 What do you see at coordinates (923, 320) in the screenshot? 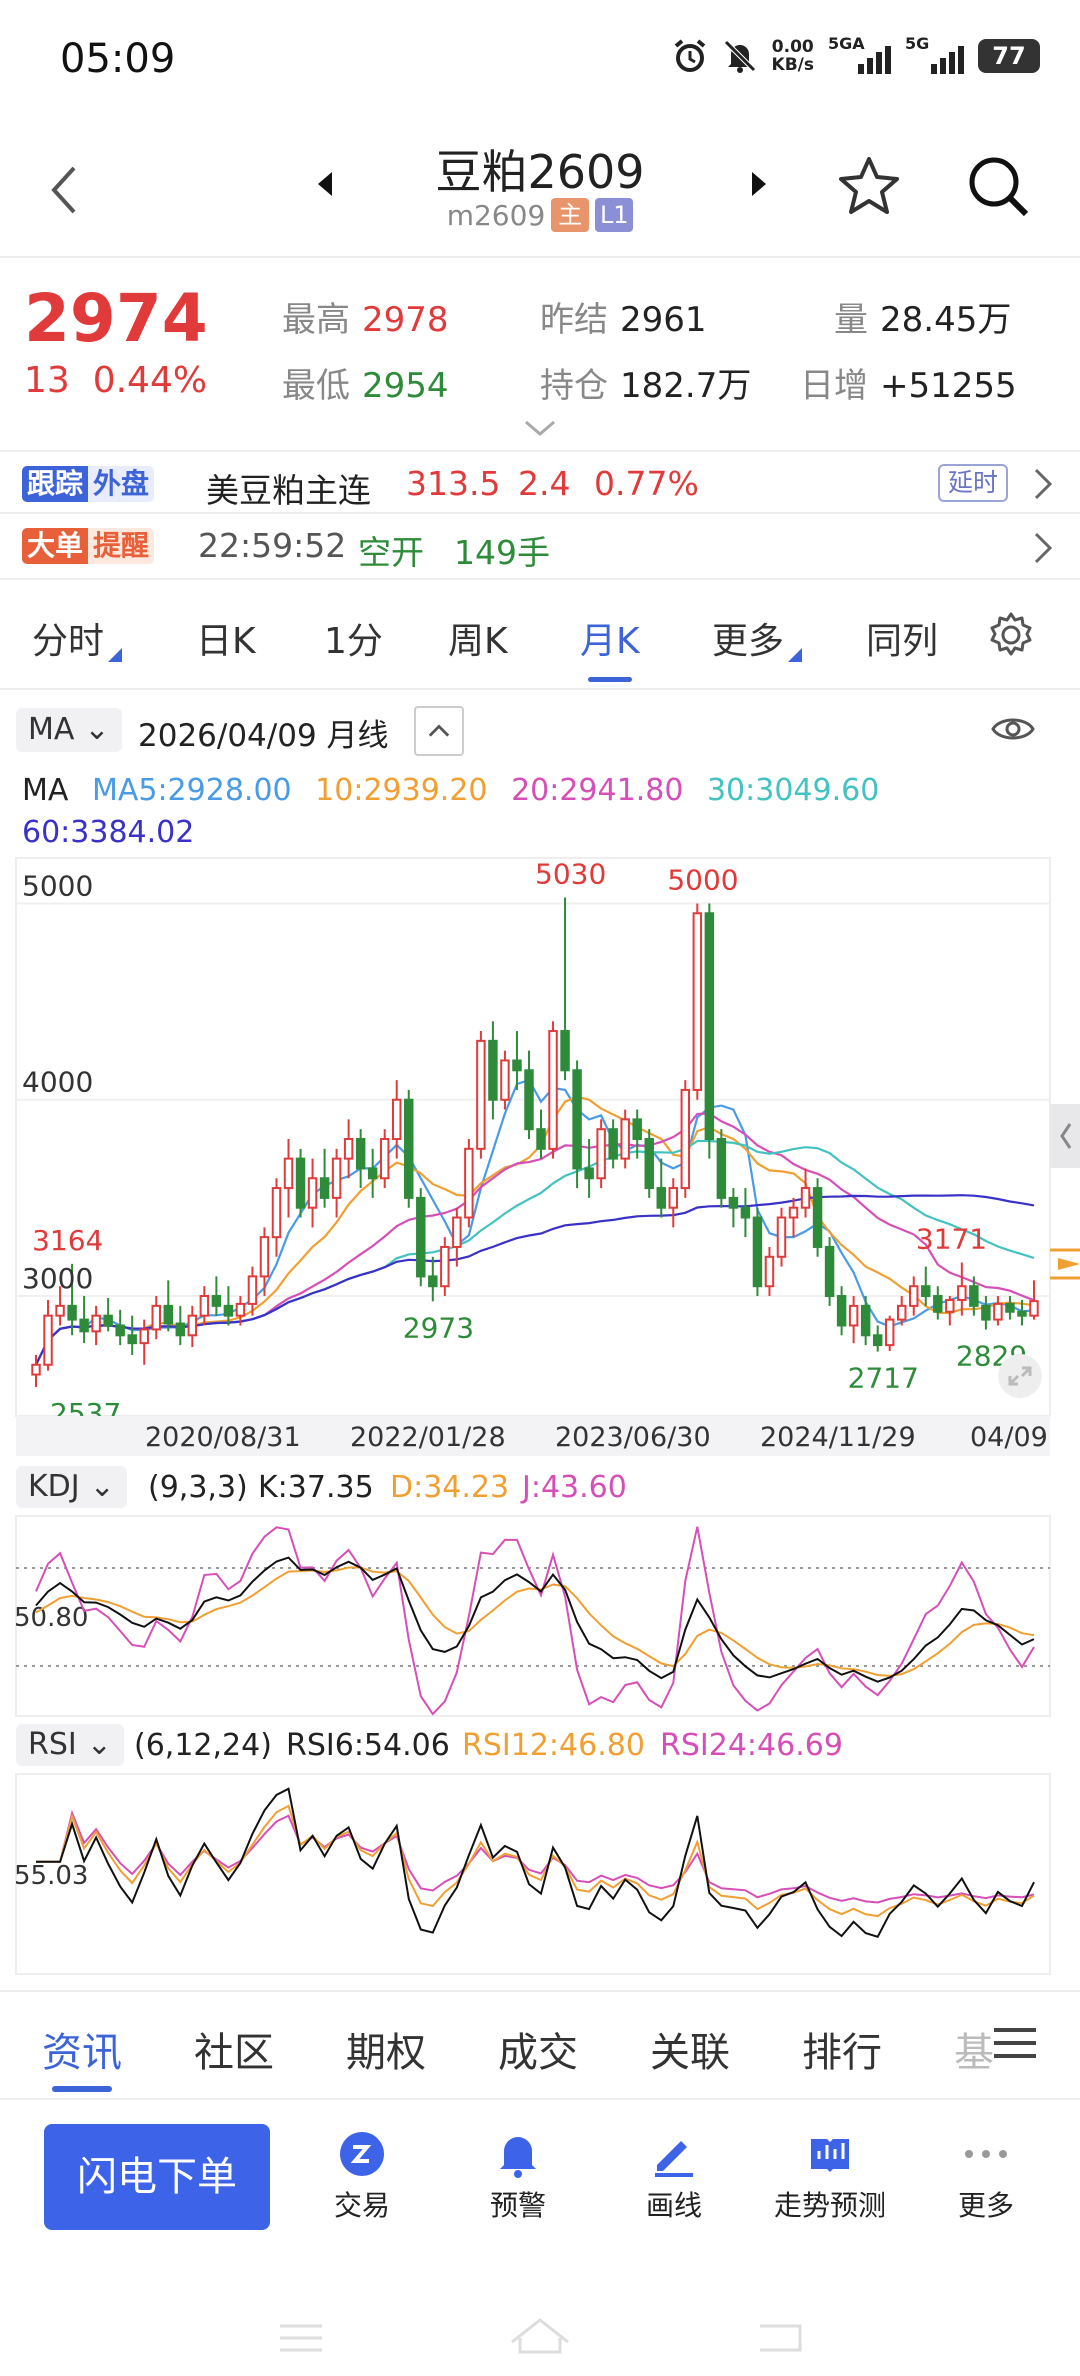
I see `volume-stat: 量 28.45万` at bounding box center [923, 320].